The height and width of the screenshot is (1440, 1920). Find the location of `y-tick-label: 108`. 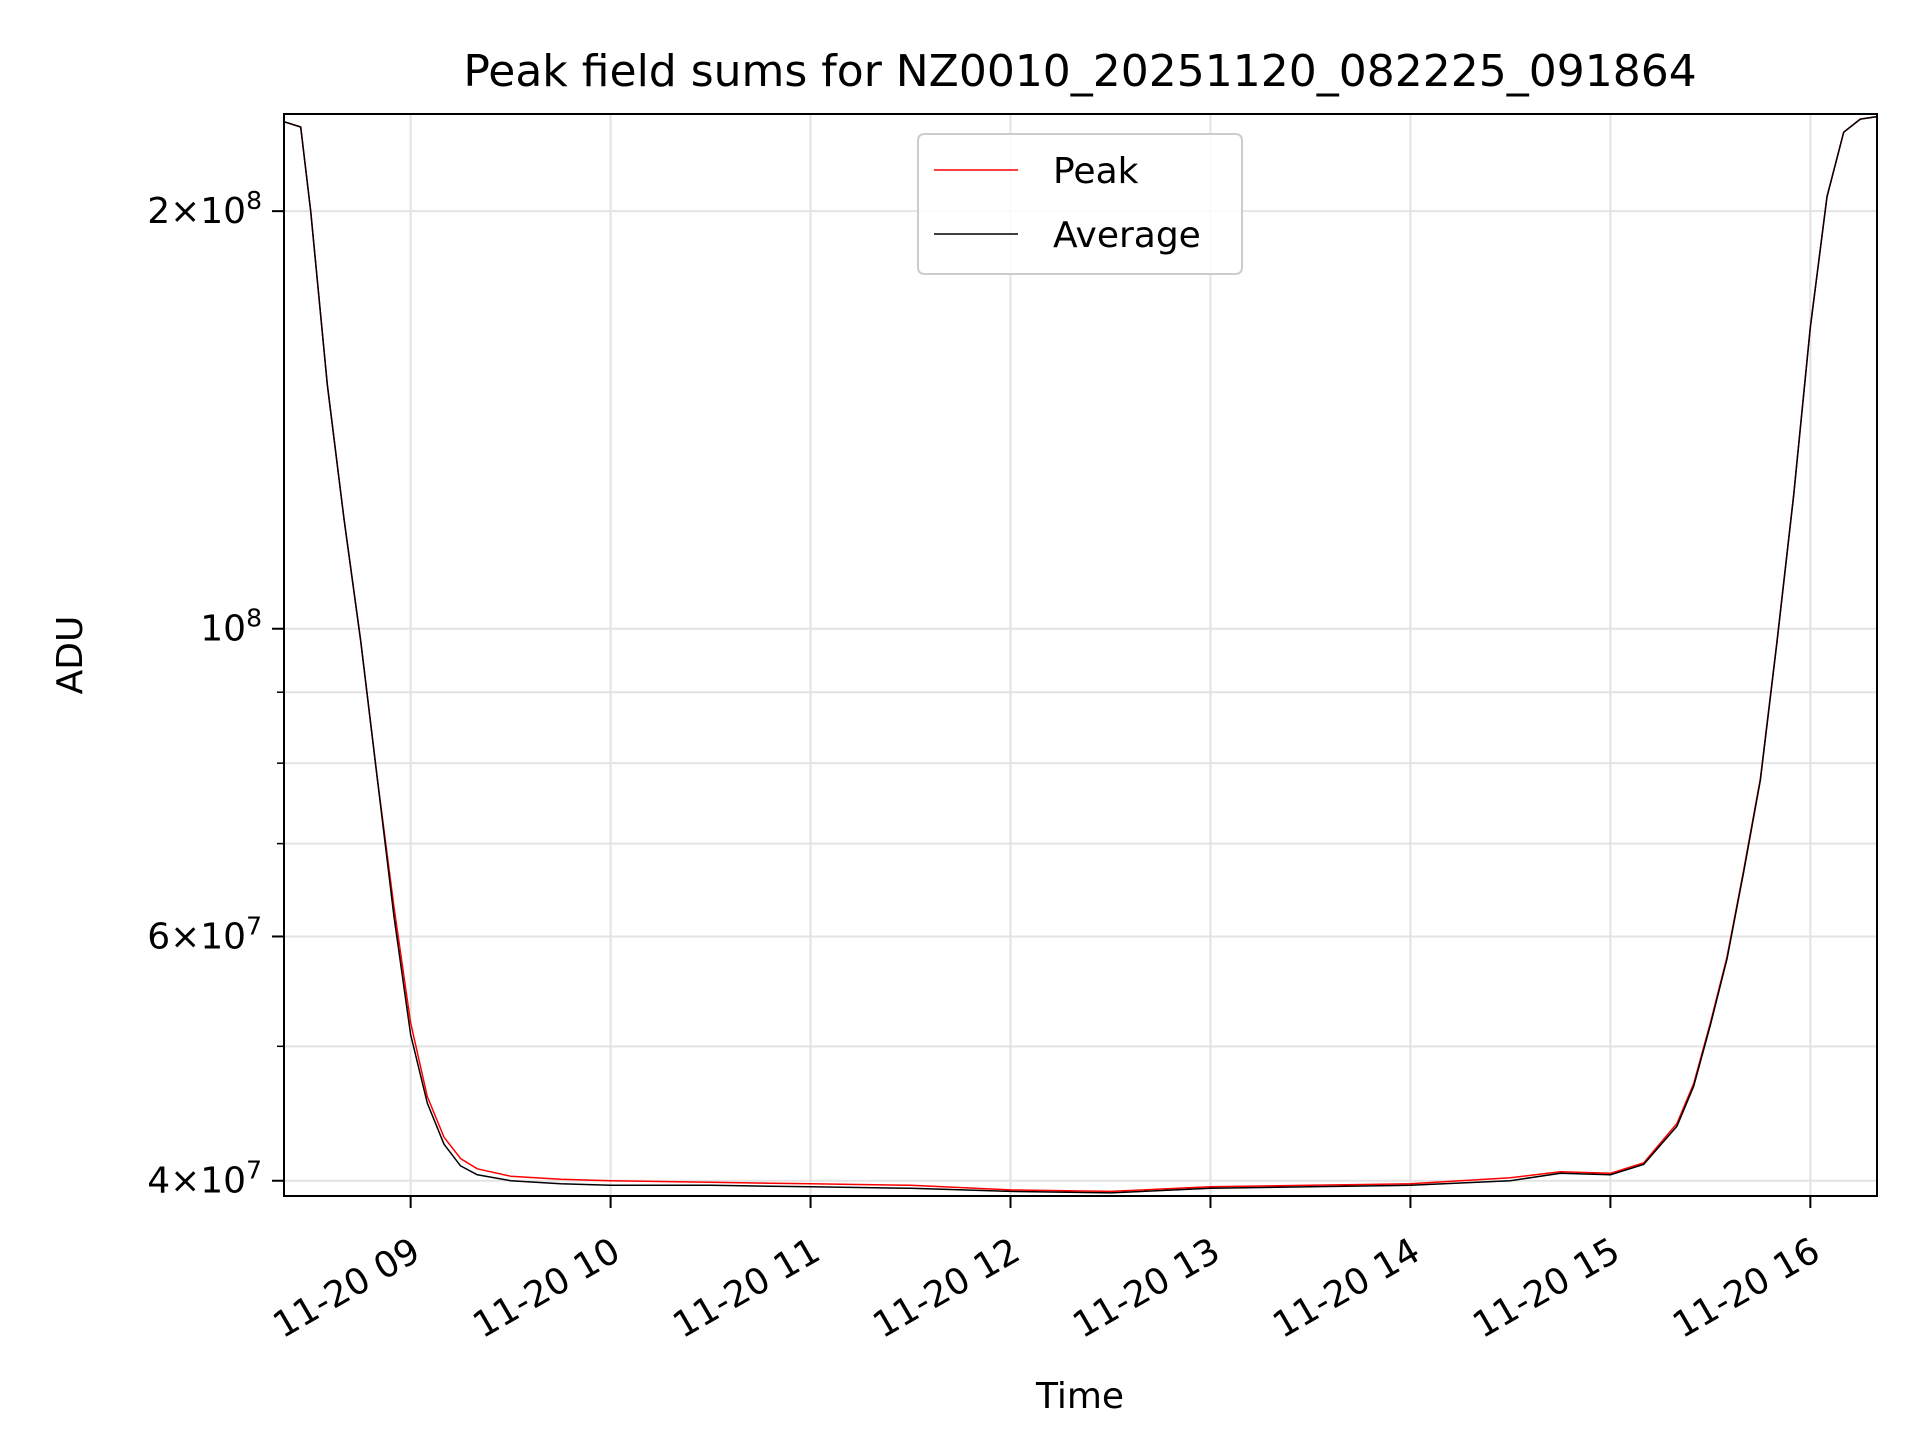

y-tick-label: 108 is located at coordinates (231, 627).